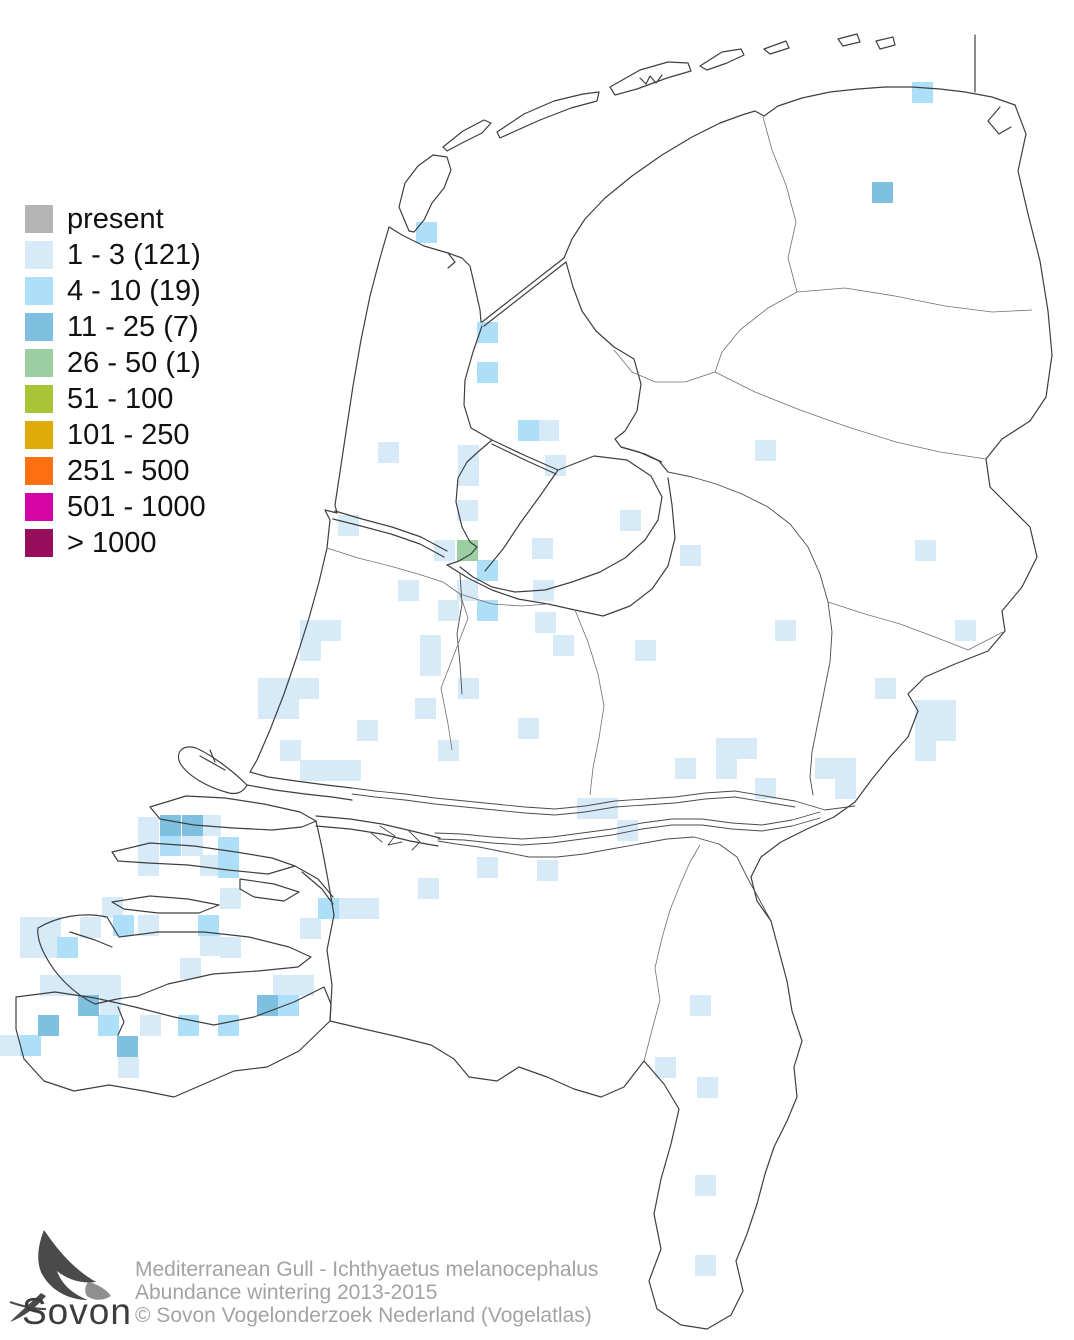 This screenshot has height=1340, width=1074. Describe the element at coordinates (136, 506) in the screenshot. I see `legend-label: 501 - 1000` at that location.